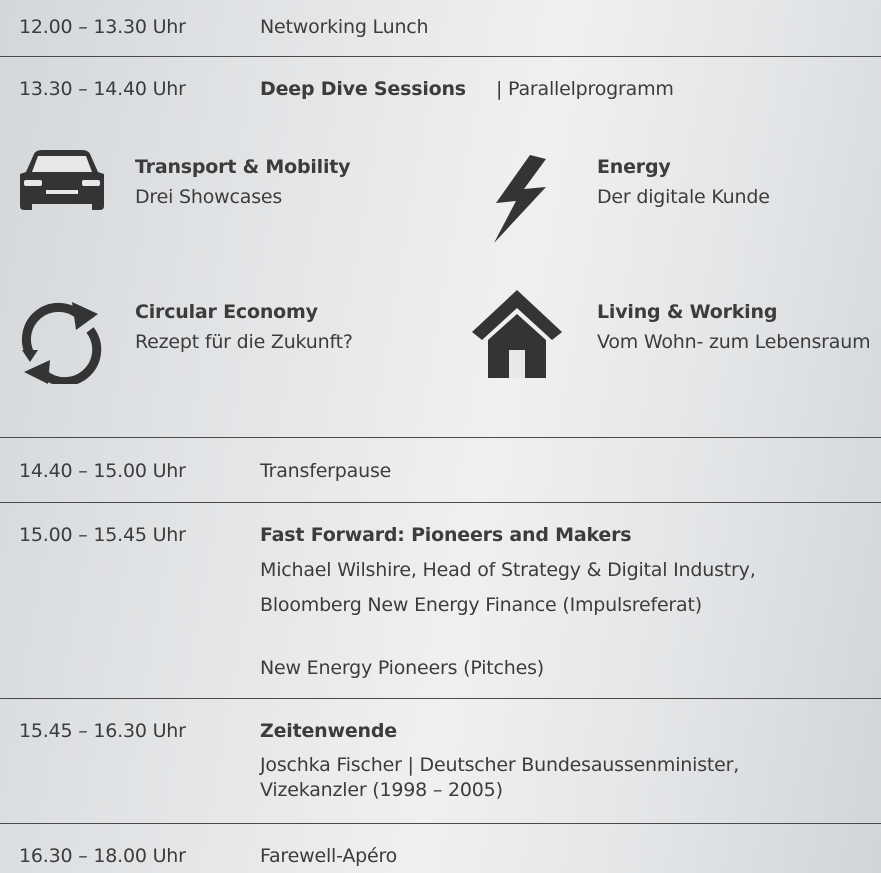  I want to click on time: 15.45 – 16.30 Uhr, so click(102, 731).